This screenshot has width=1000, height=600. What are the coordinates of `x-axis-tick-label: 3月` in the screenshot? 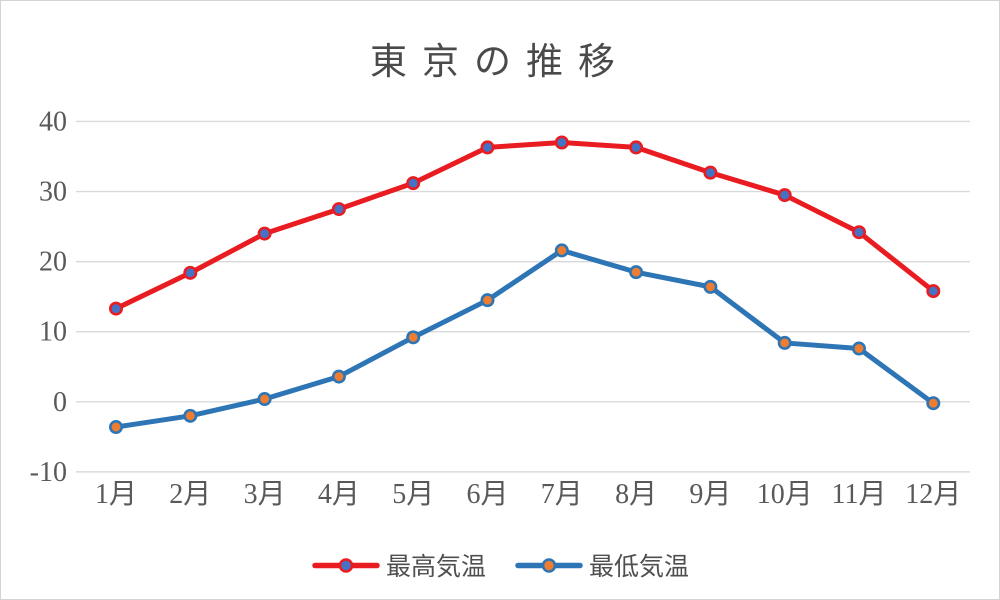 It's located at (265, 494).